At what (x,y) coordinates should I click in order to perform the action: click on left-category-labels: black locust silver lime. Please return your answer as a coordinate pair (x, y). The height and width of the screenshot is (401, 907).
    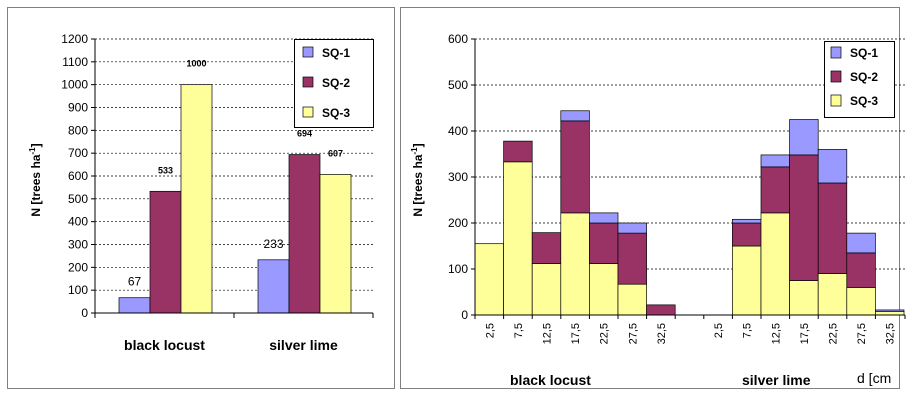
    Looking at the image, I should click on (231, 345).